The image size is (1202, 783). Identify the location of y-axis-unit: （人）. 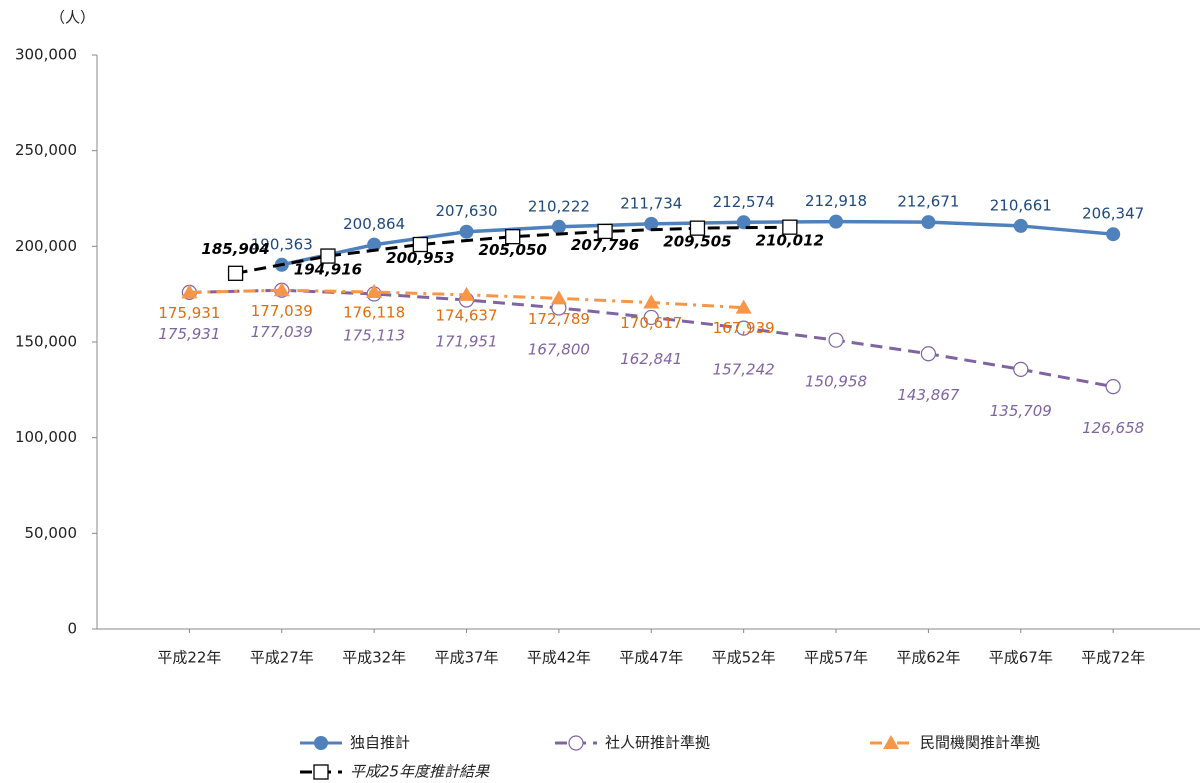
(72, 18).